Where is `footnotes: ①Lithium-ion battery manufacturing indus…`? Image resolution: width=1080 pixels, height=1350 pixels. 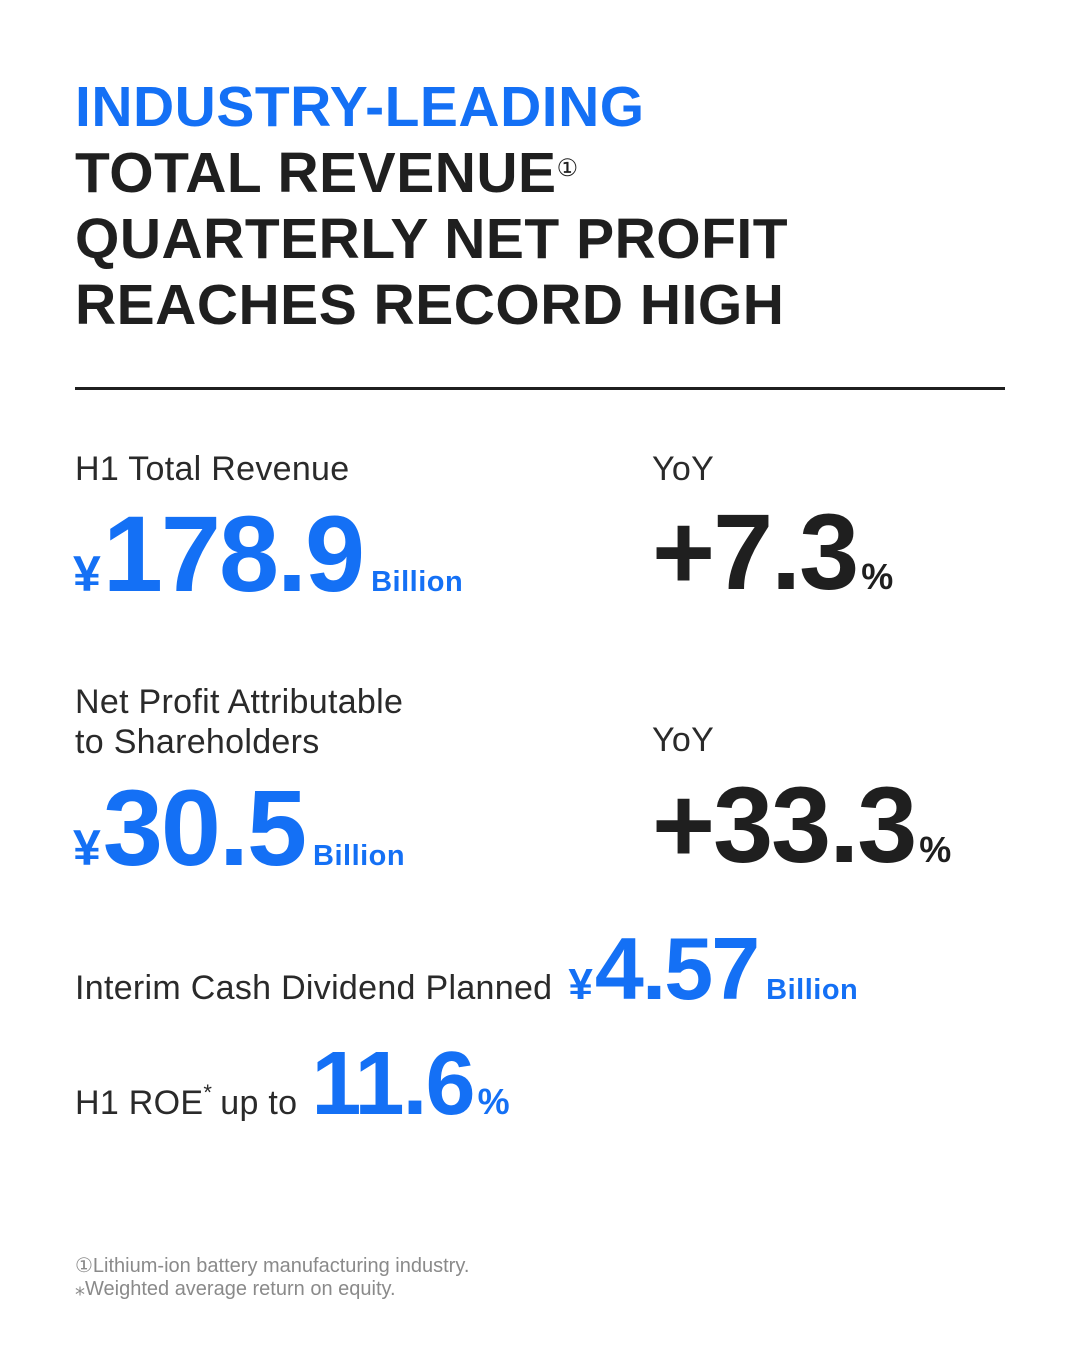 footnotes: ①Lithium-ion battery manufacturing indus… is located at coordinates (272, 1278).